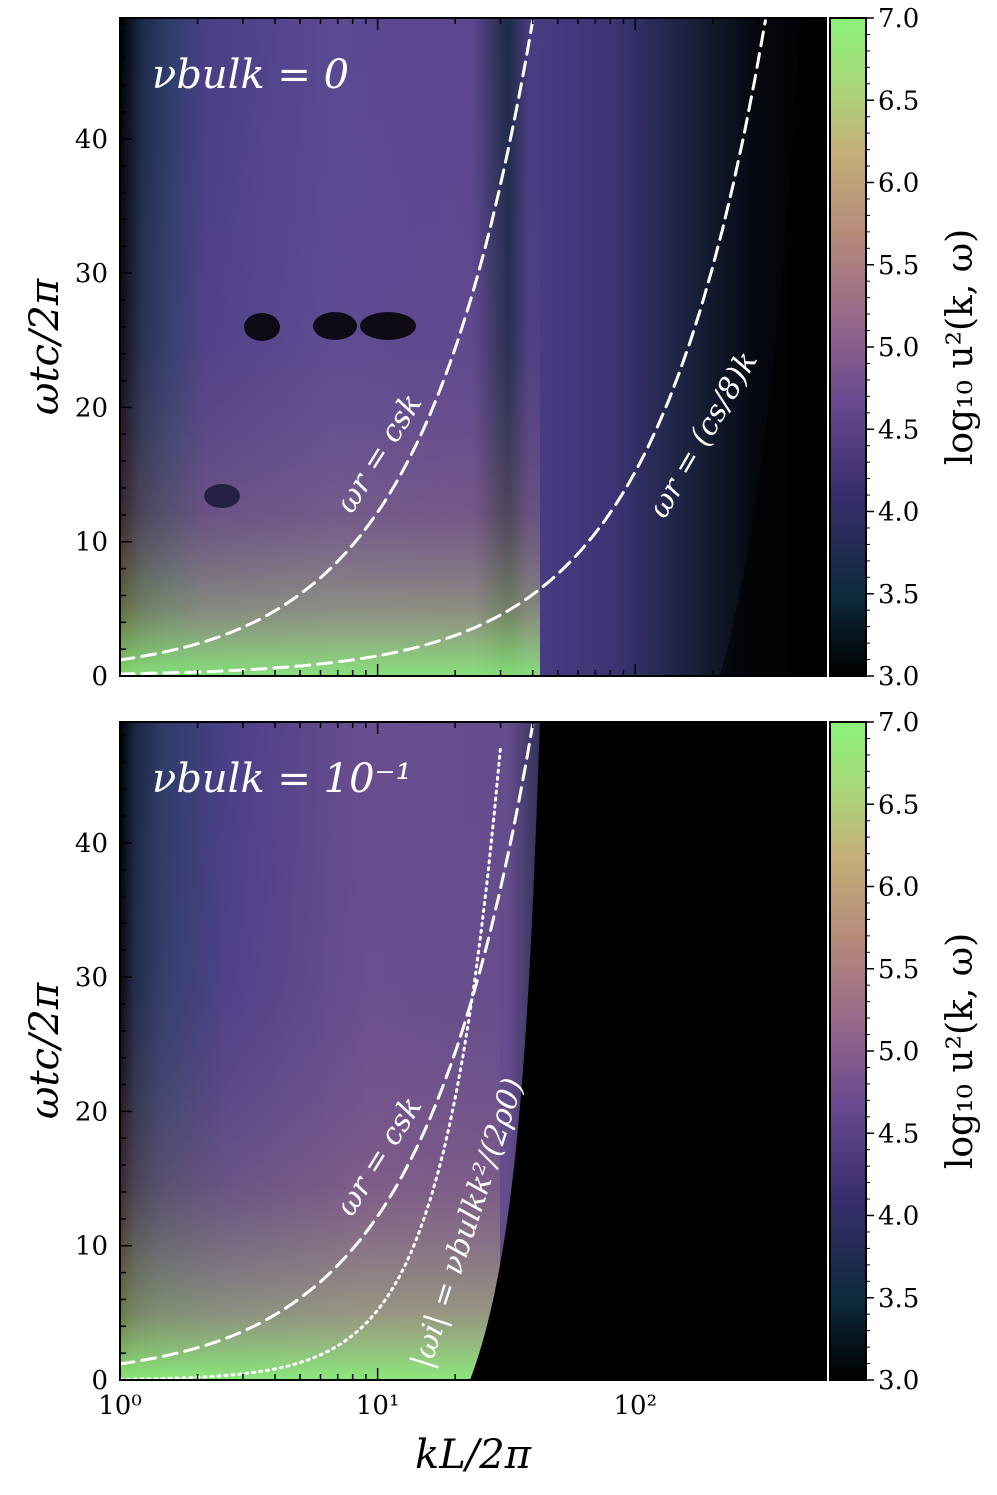  Describe the element at coordinates (378, 1406) in the screenshot. I see `x-tick-label: 10¹` at that location.